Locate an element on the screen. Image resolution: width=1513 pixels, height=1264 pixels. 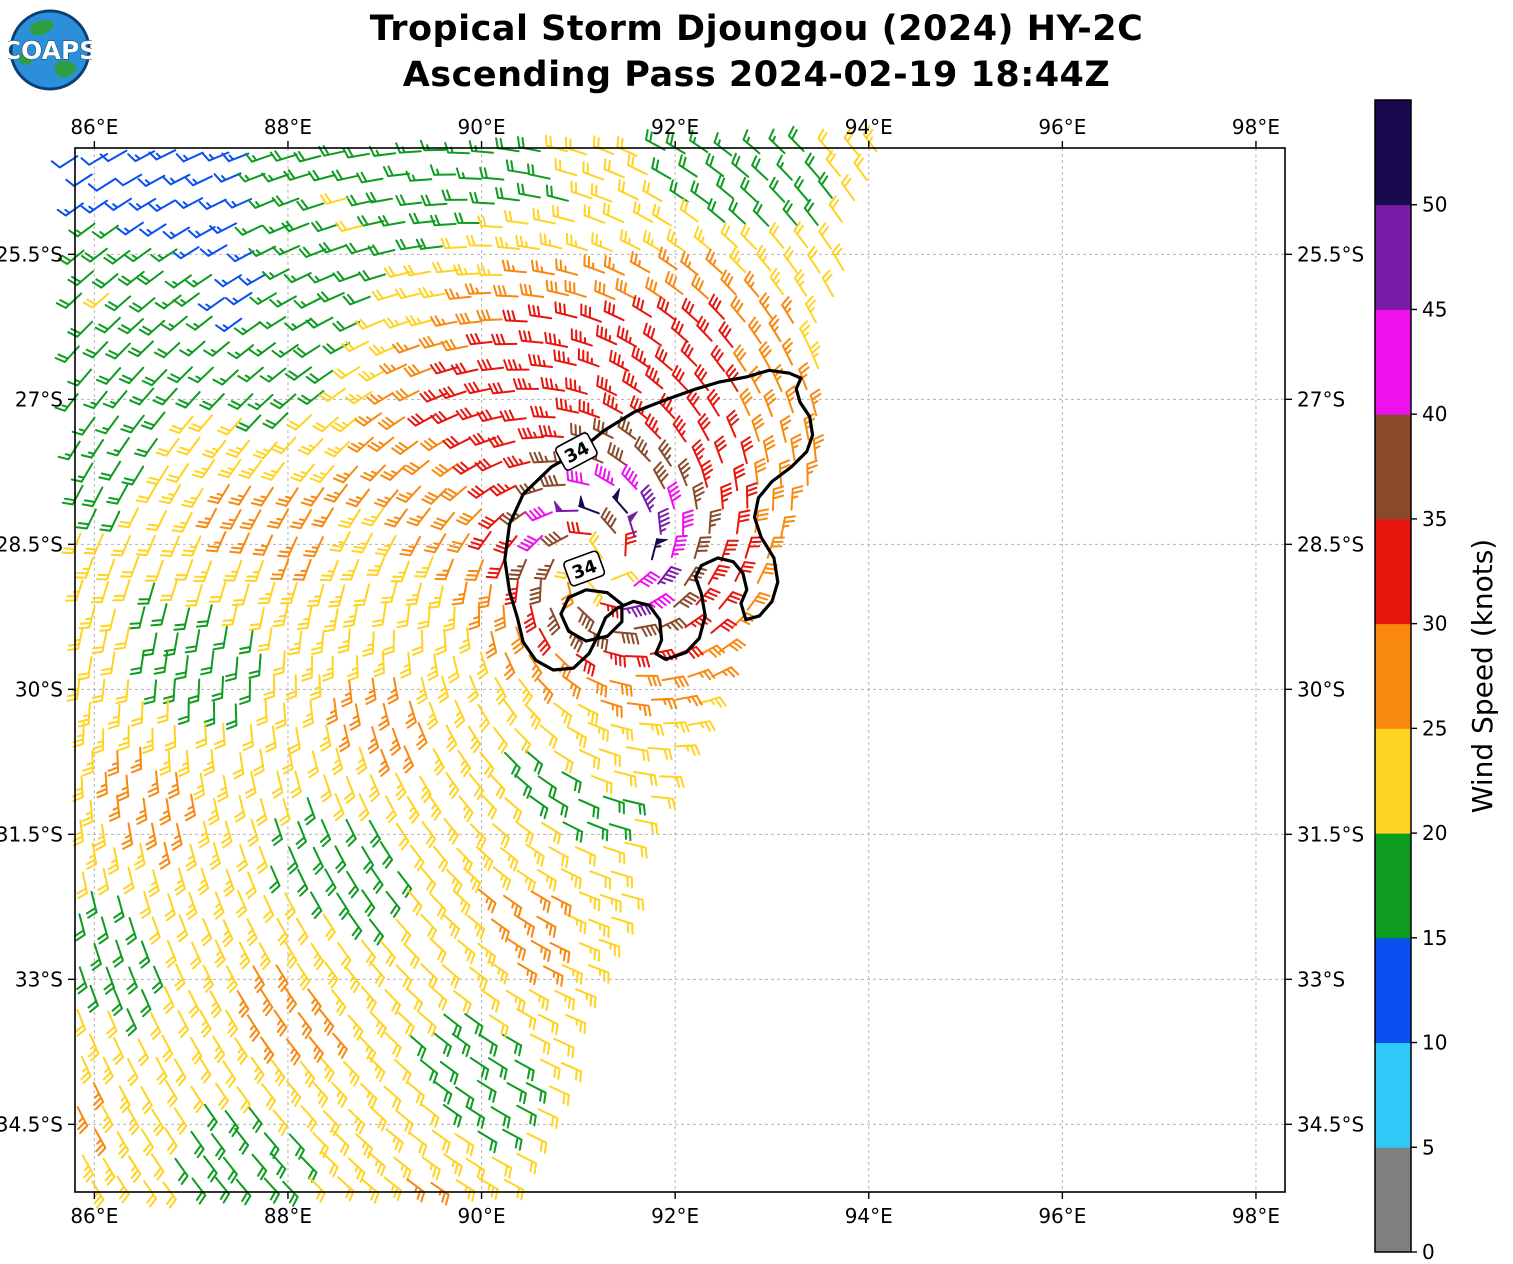
colorbar-tick-label: 10 is located at coordinates (1434, 1043).